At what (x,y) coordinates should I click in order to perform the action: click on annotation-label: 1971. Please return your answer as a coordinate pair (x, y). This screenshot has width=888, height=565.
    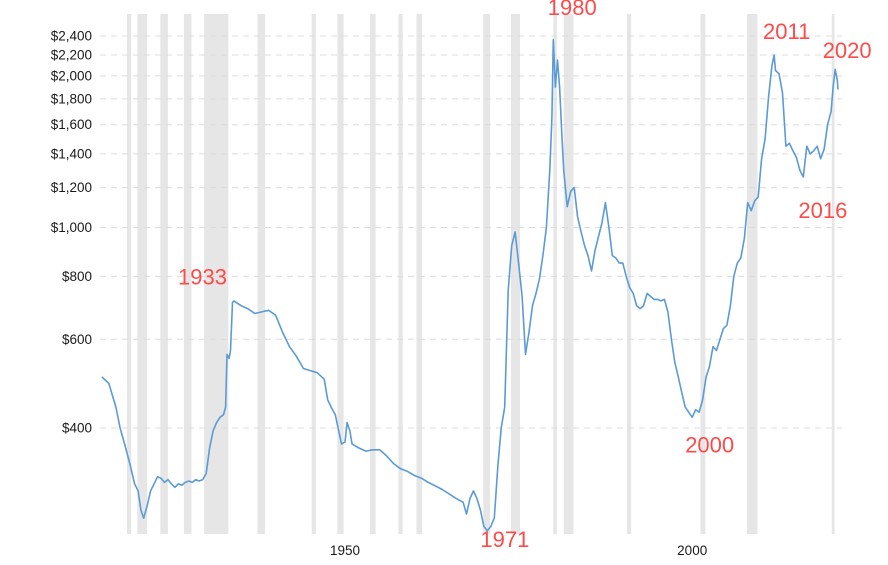
    Looking at the image, I should click on (504, 539).